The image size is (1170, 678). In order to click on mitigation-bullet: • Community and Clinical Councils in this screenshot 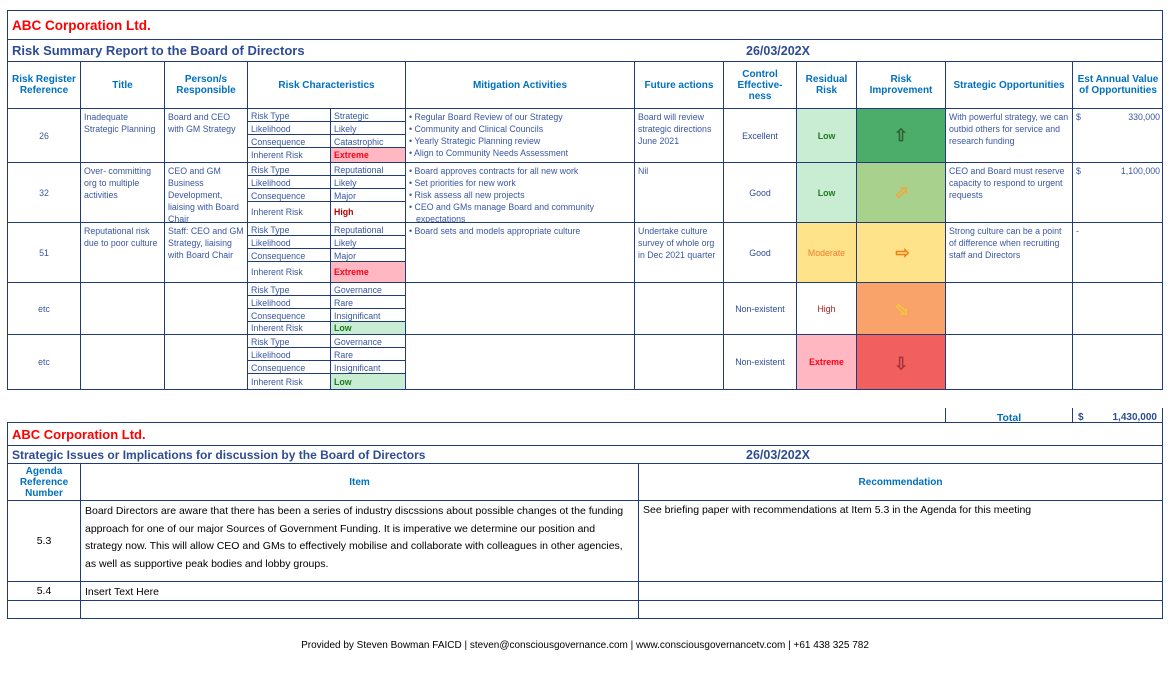, I will do `click(476, 129)`.